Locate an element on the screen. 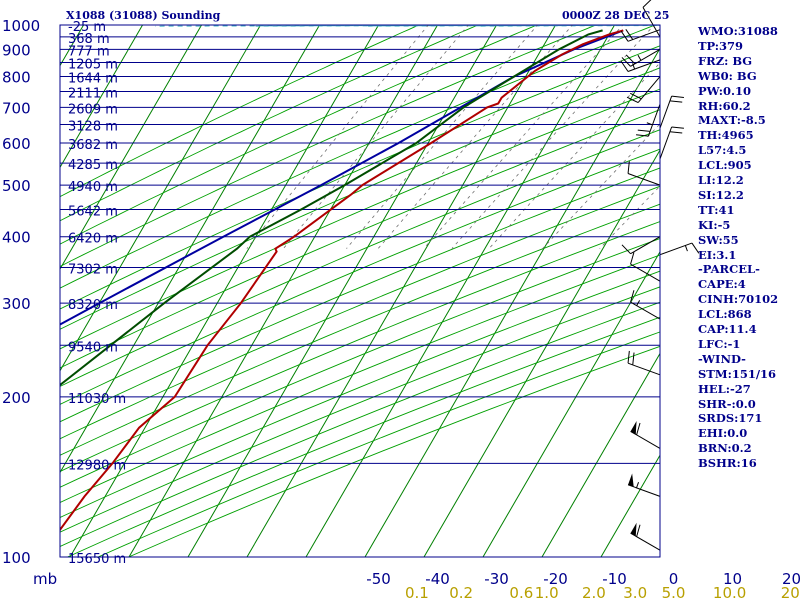 Image resolution: width=800 pixels, height=600 pixels. chart-title: X1088 (31088) Sounding is located at coordinates (143, 15).